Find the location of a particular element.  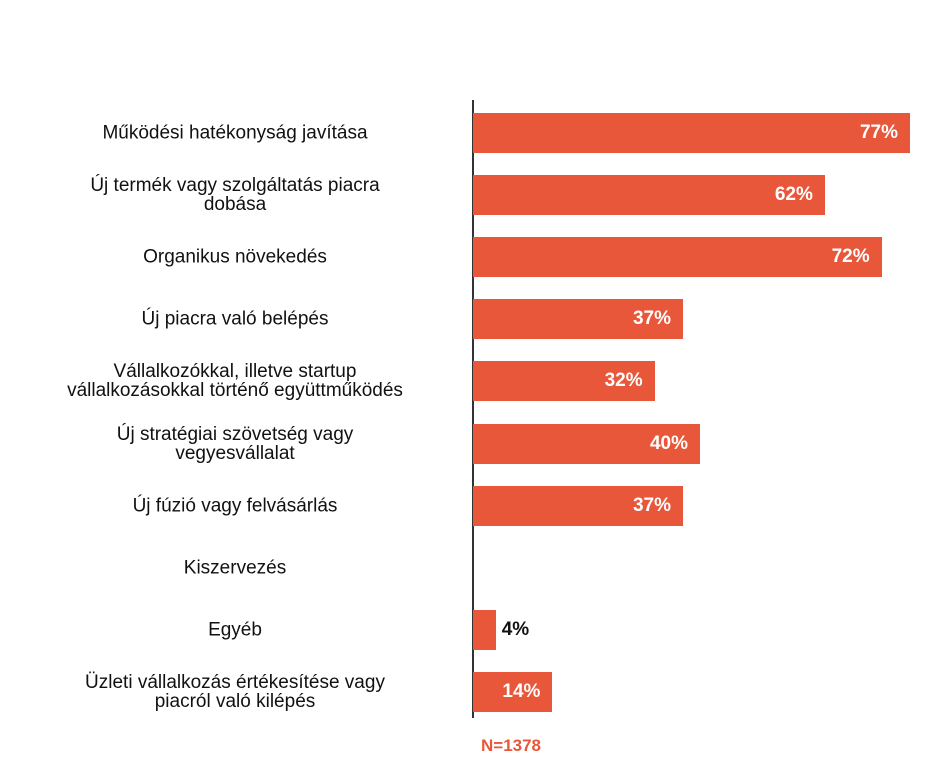

value-label: 40% is located at coordinates (668, 443).